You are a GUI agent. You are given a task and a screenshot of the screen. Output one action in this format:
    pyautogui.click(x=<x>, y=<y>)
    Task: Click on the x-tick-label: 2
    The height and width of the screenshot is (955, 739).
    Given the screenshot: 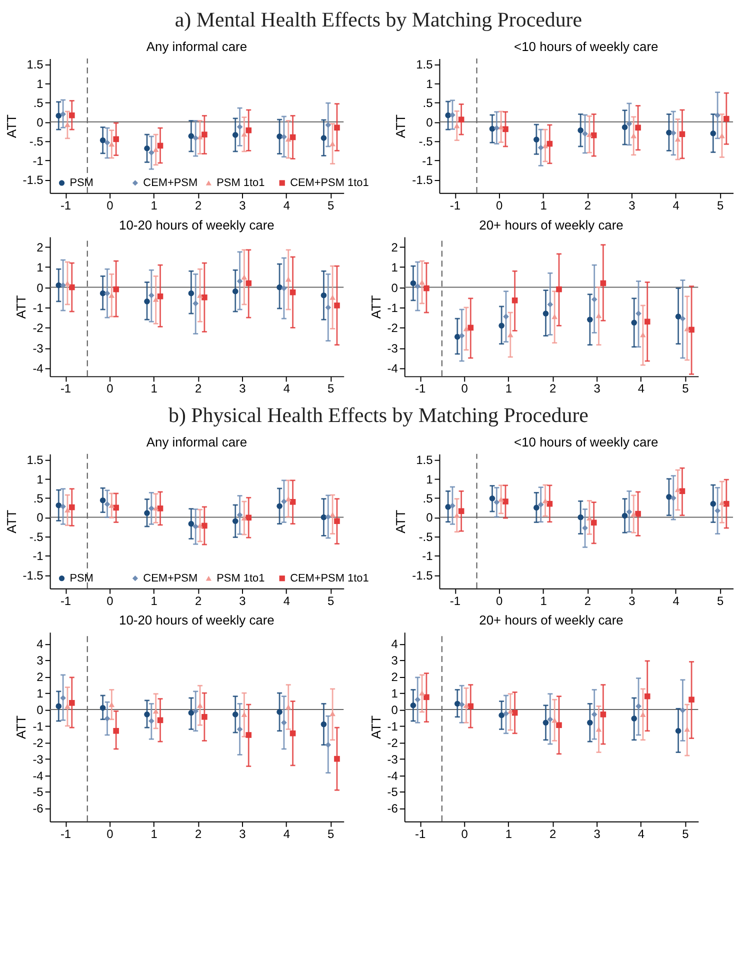 What is the action you would take?
    pyautogui.click(x=553, y=833)
    